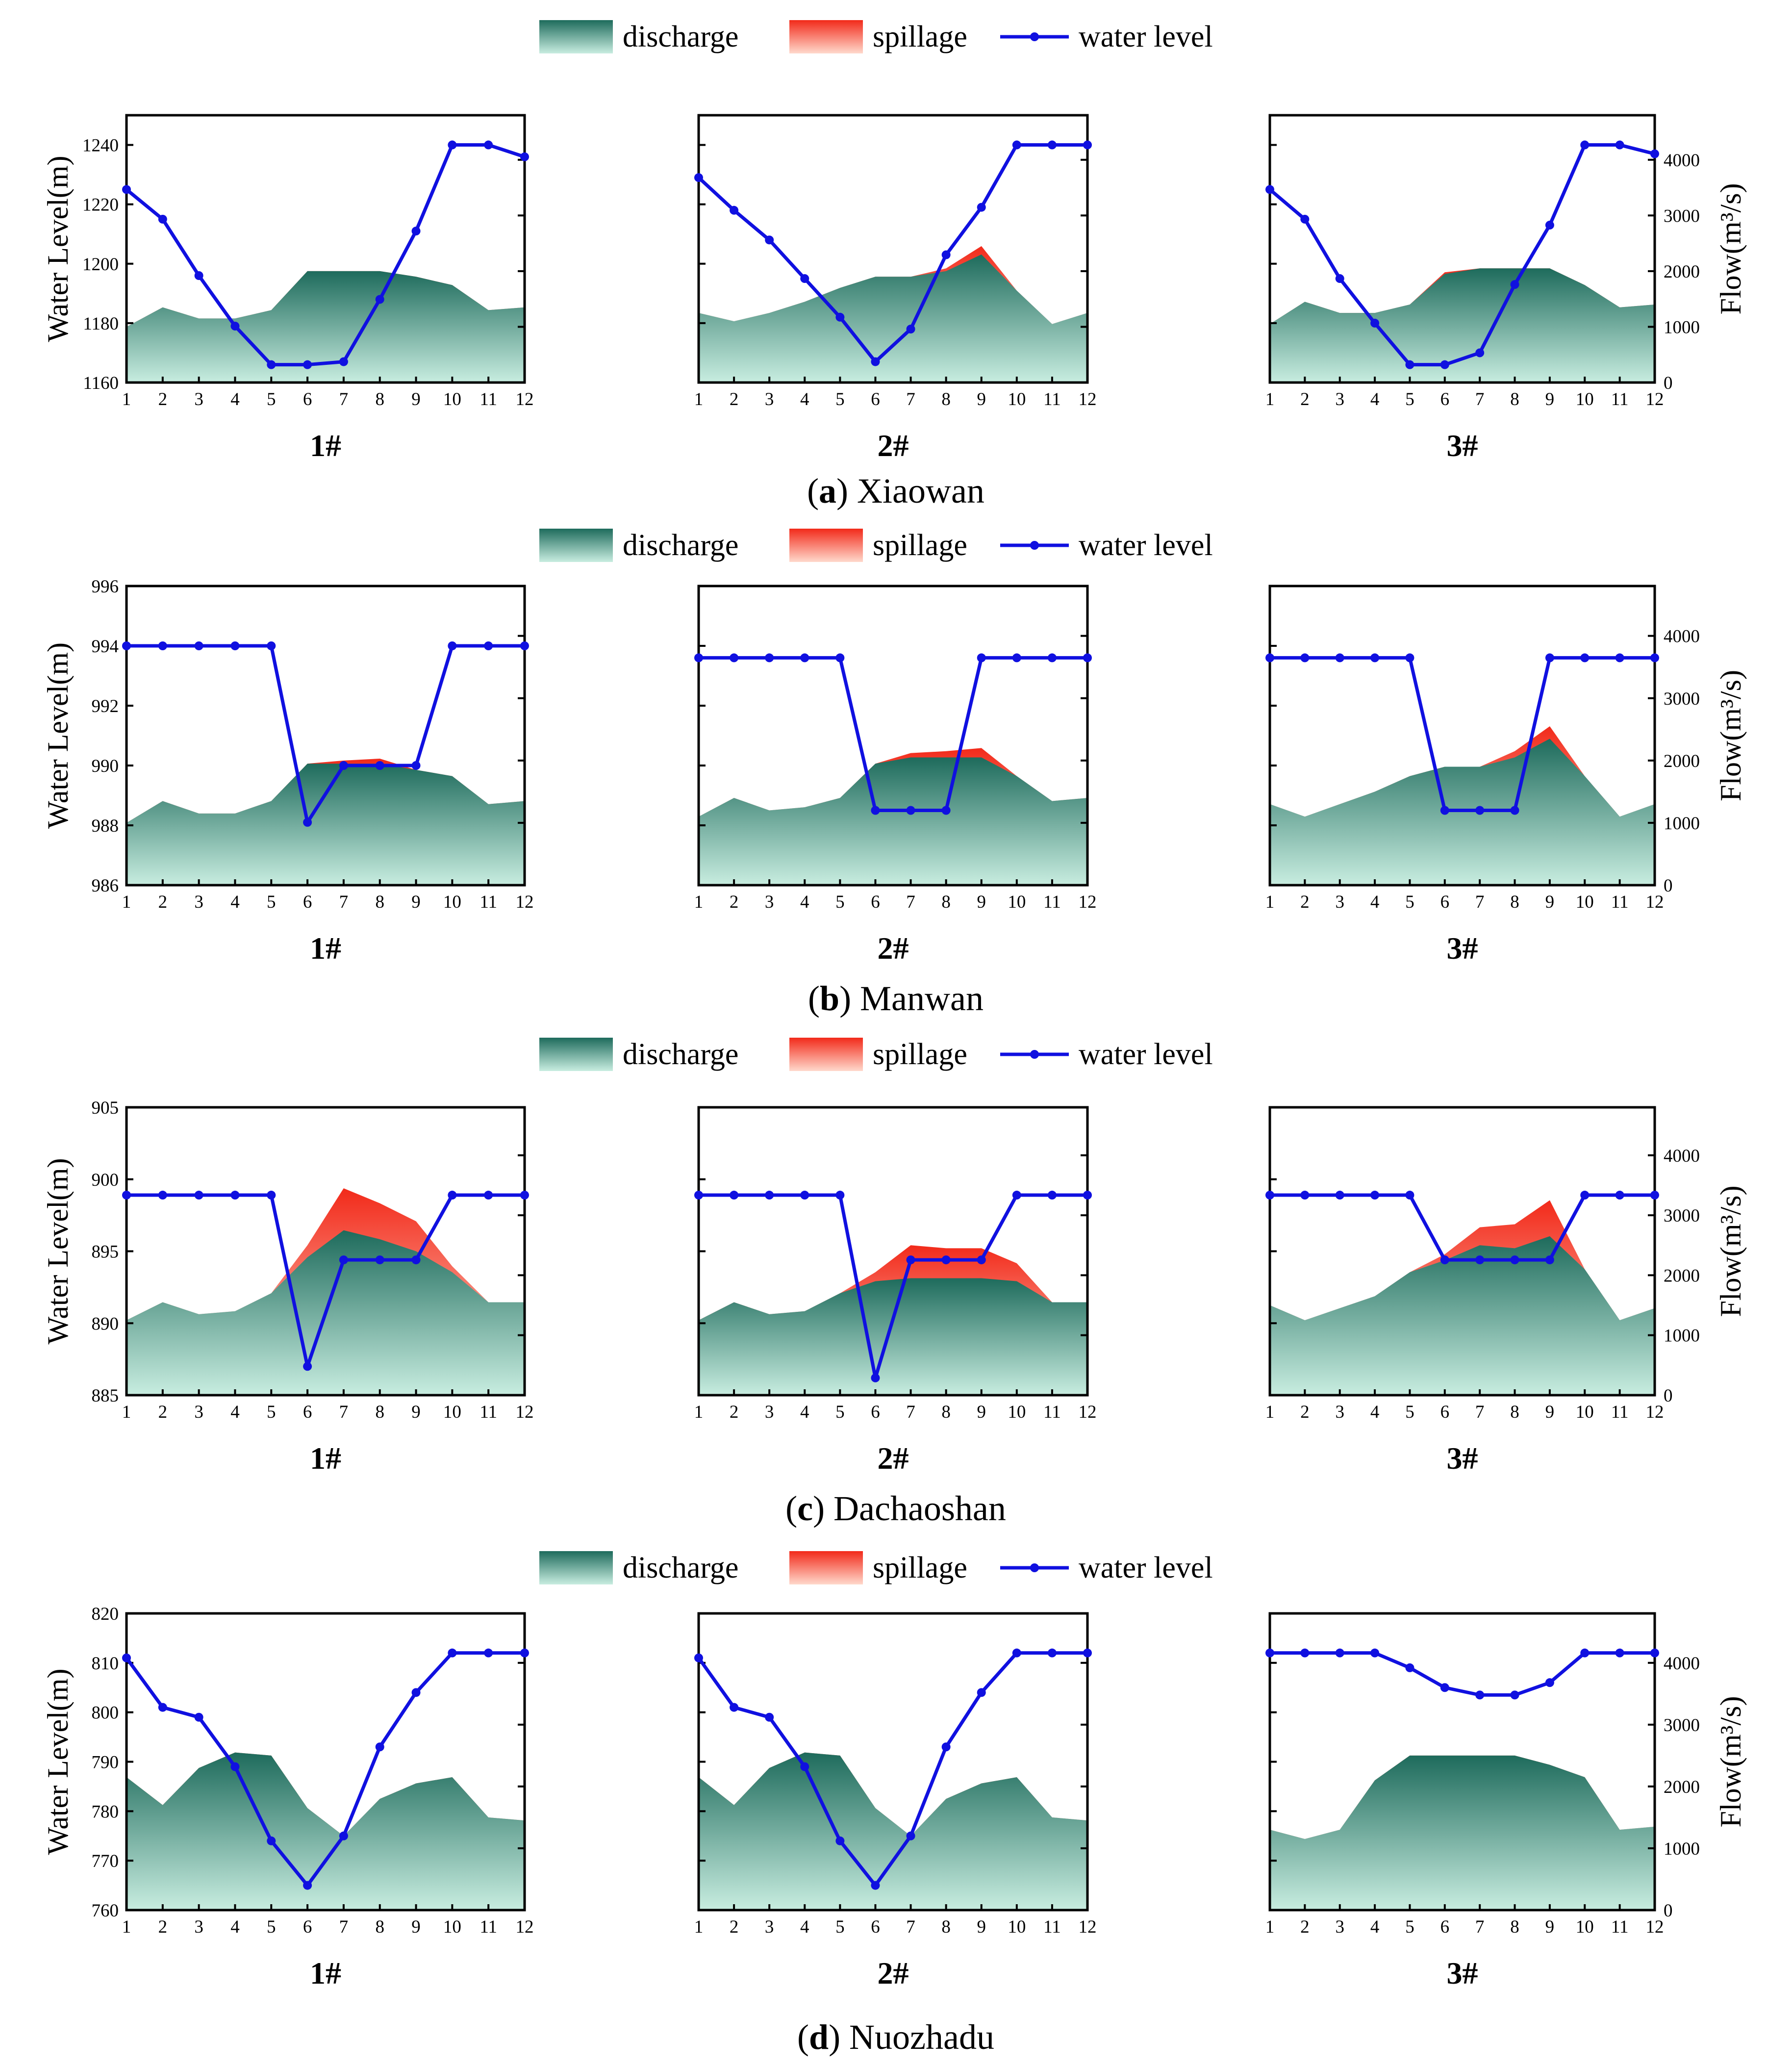 The image size is (1792, 2068). I want to click on legend: discharge spillage water level, so click(876, 545).